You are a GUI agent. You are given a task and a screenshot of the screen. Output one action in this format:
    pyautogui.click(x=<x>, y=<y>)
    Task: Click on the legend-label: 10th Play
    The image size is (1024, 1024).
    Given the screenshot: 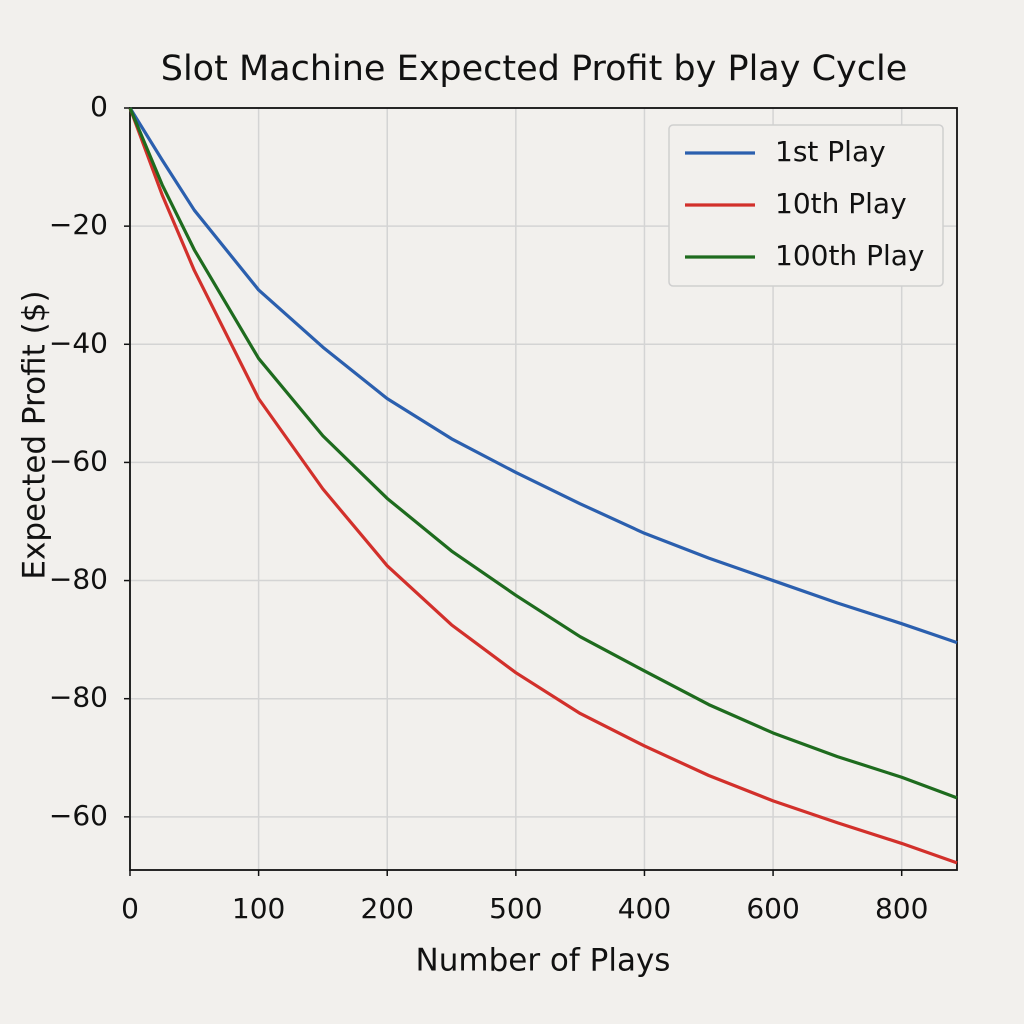 What is the action you would take?
    pyautogui.click(x=841, y=203)
    